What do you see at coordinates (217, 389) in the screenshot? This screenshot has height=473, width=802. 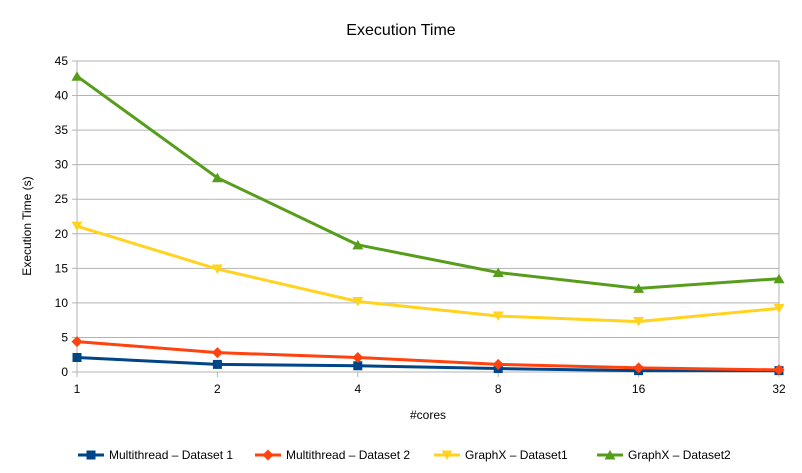 I see `x-tick-label: 2` at bounding box center [217, 389].